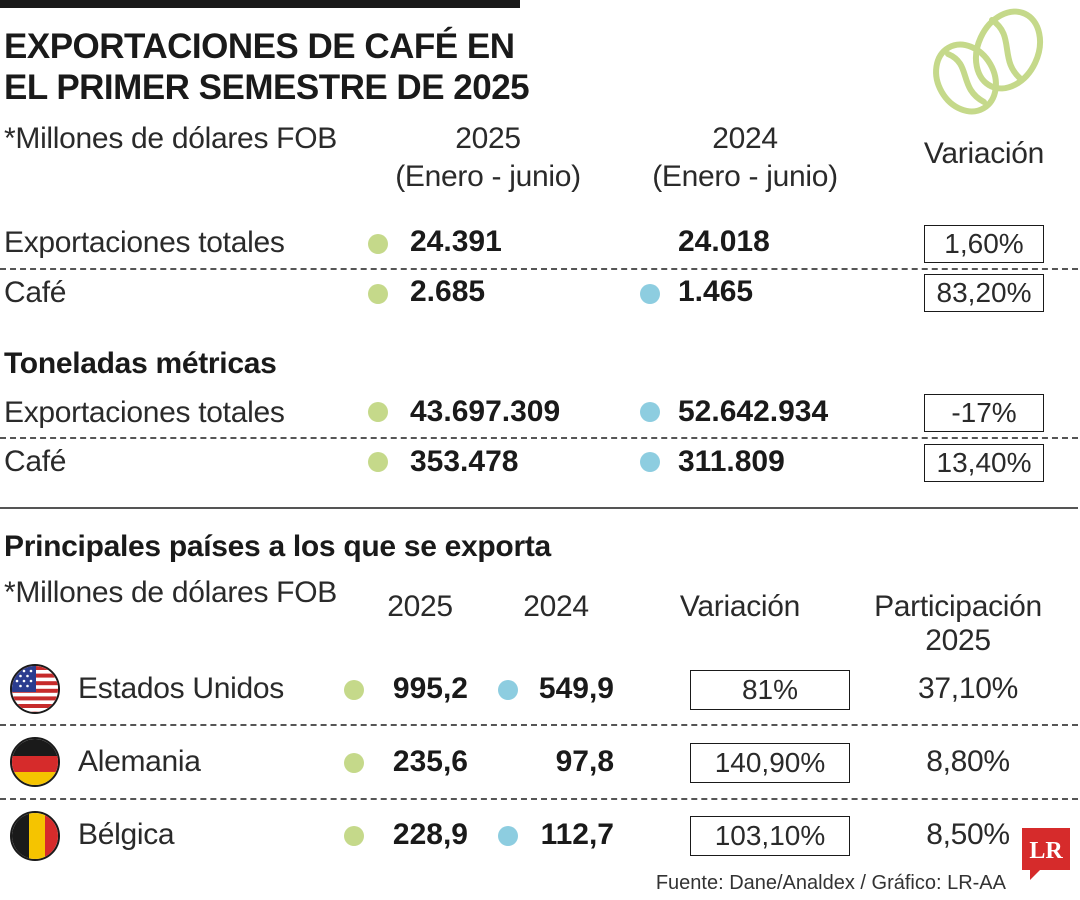  Describe the element at coordinates (968, 761) in the screenshot. I see `country-share: 8,80%` at that location.